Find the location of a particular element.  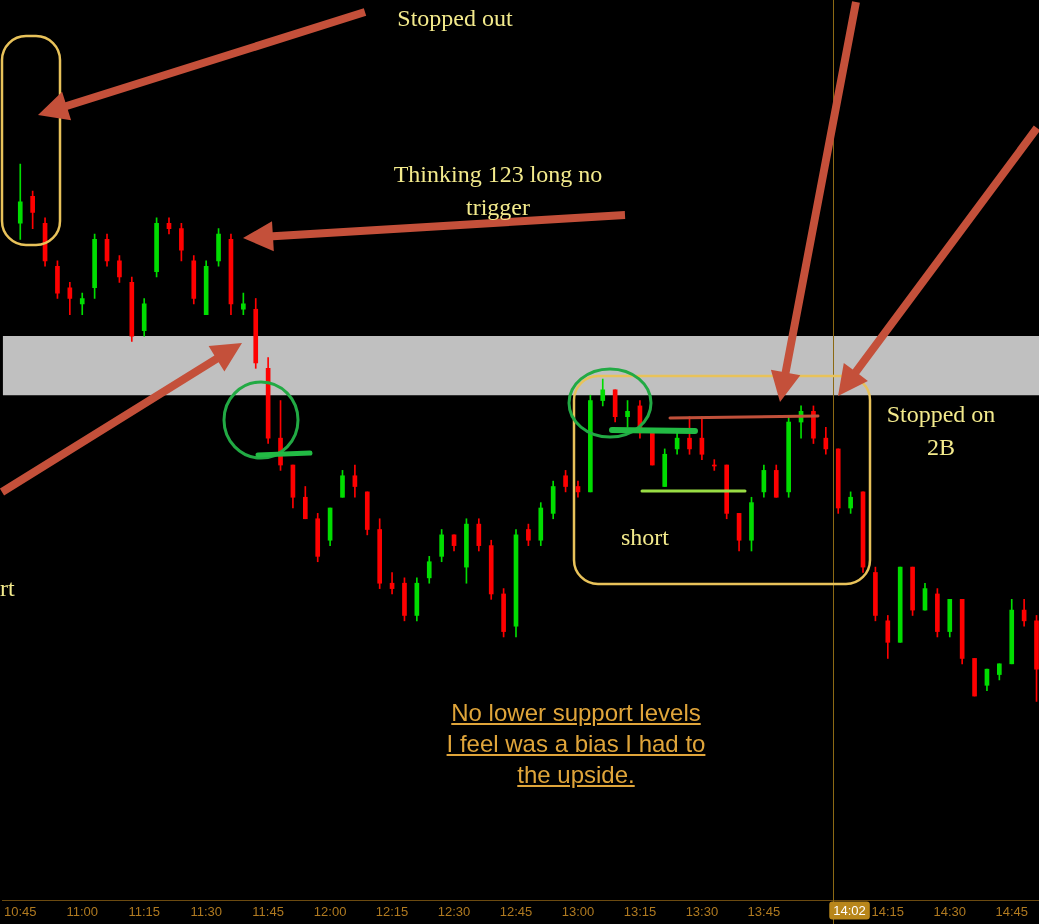

x-tick-label: 11:30 is located at coordinates (206, 911).